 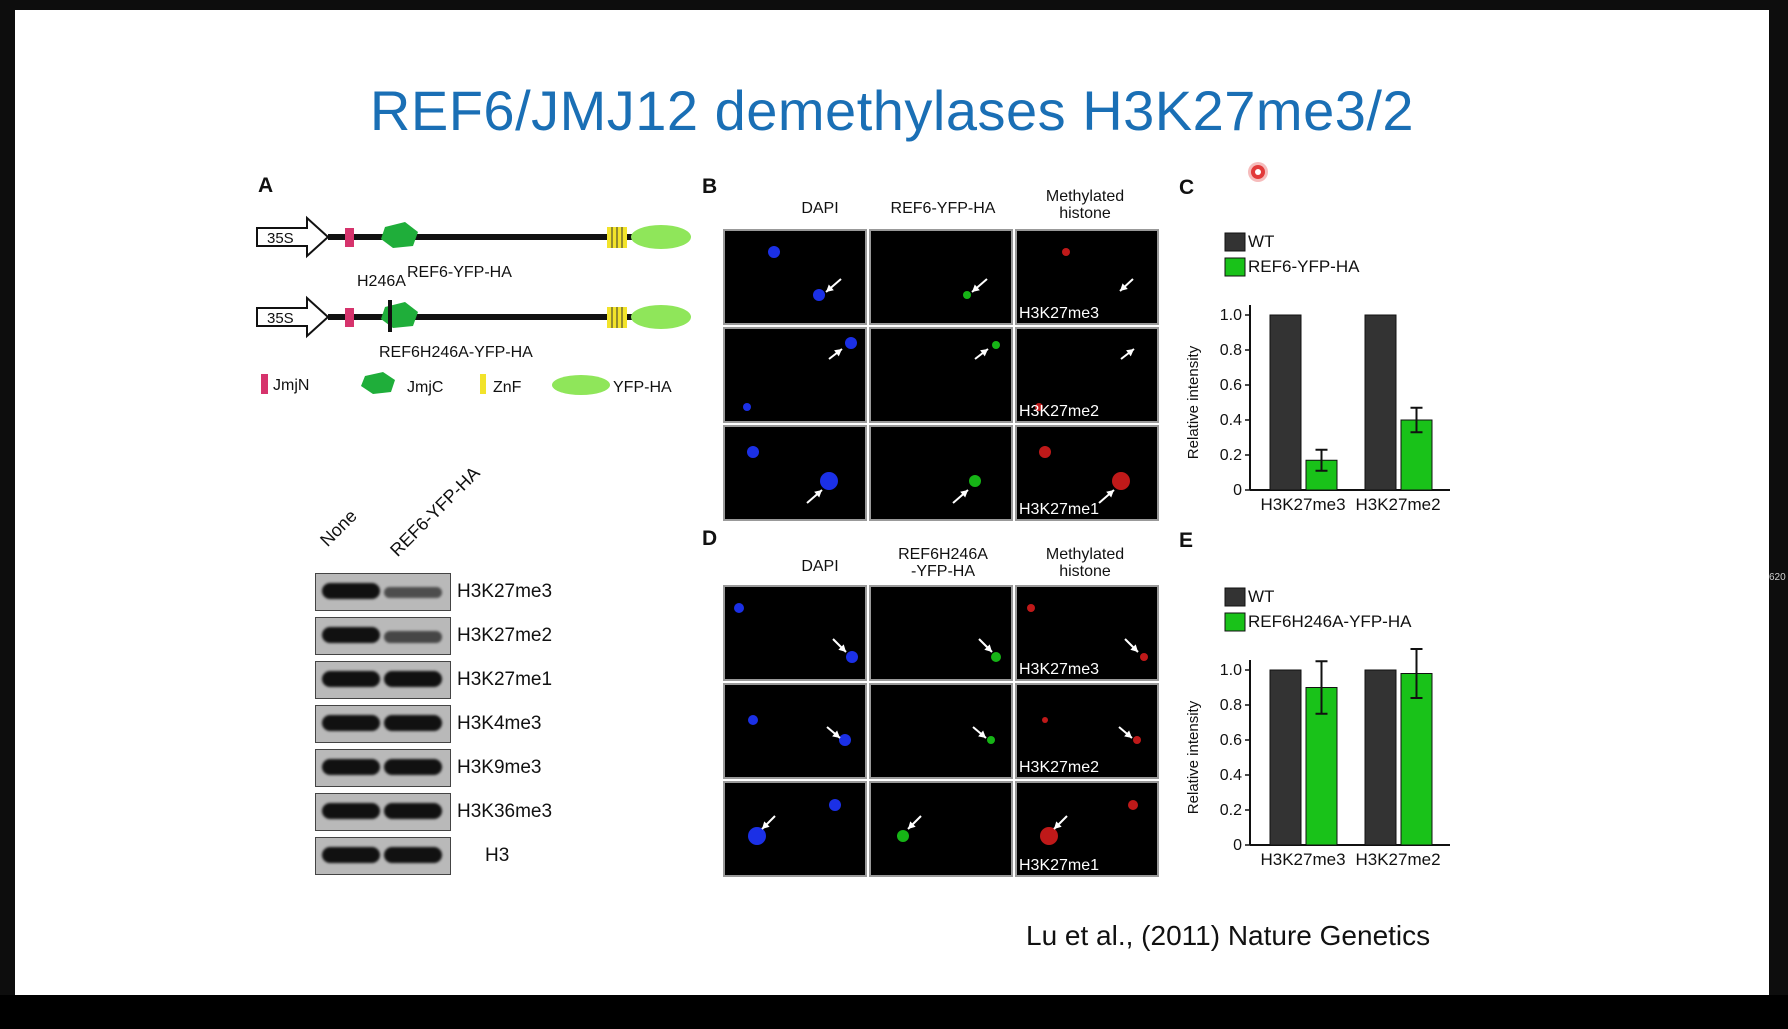 I want to click on blot-row-label: H3K36me3, so click(x=505, y=811).